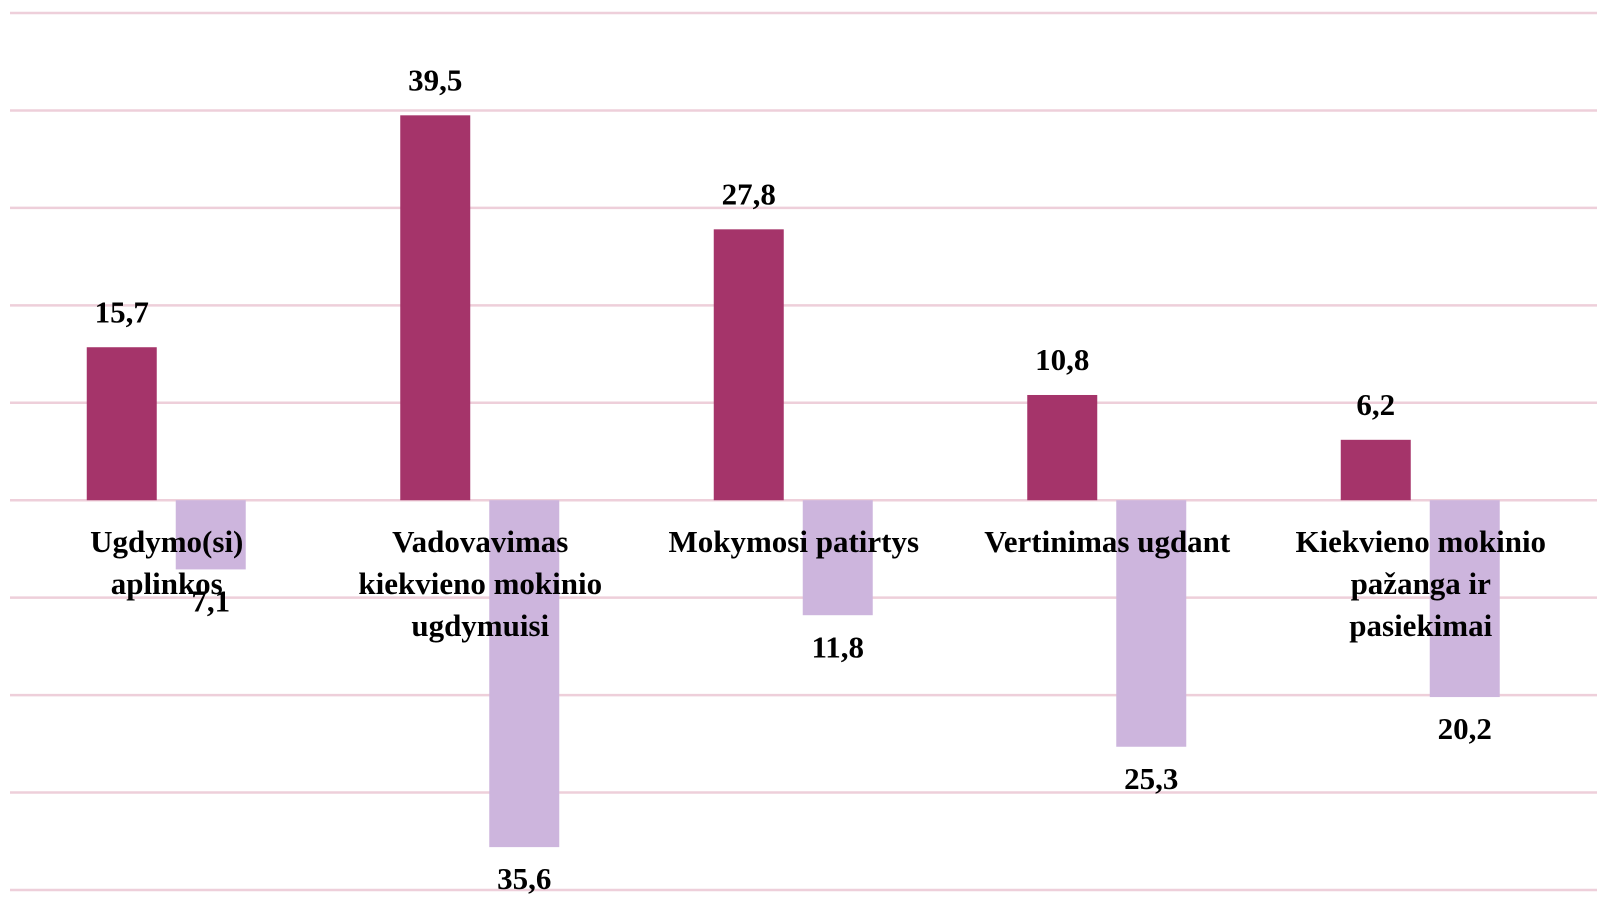 The height and width of the screenshot is (916, 1597). I want to click on label-line: aplinkos, so click(167, 583).